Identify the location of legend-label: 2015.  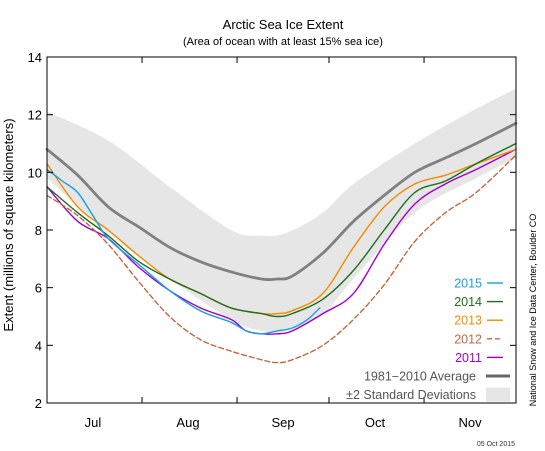
(468, 284).